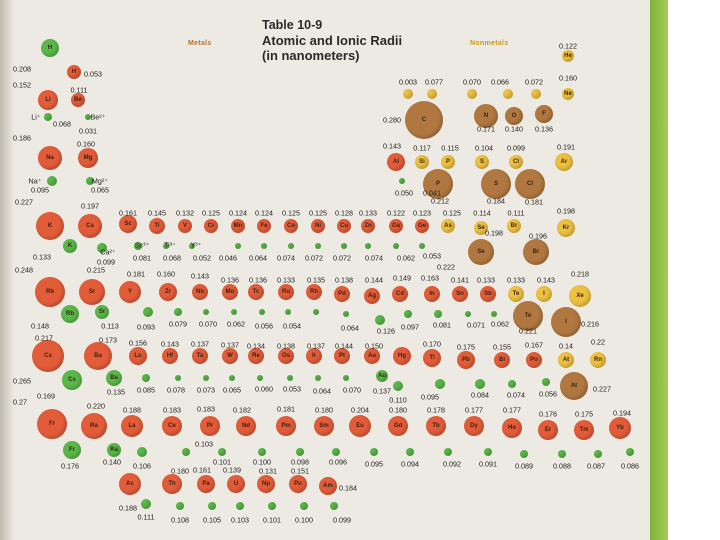 This screenshot has height=540, width=720. What do you see at coordinates (230, 356) in the screenshot?
I see `element-circle-w: W` at bounding box center [230, 356].